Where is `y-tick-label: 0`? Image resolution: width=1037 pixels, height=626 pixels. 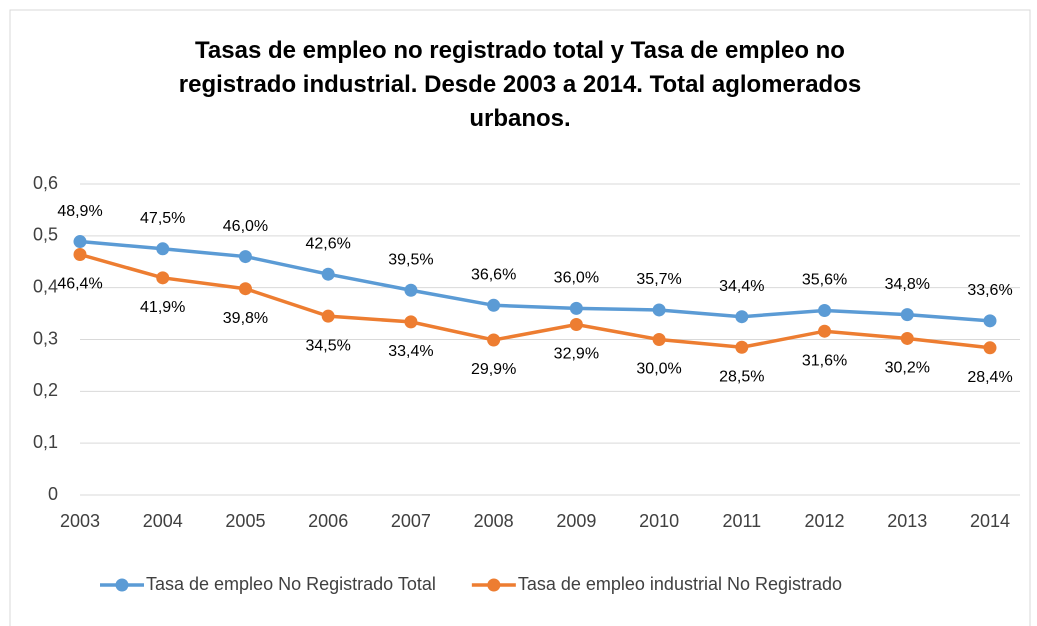
y-tick-label: 0 is located at coordinates (53, 494).